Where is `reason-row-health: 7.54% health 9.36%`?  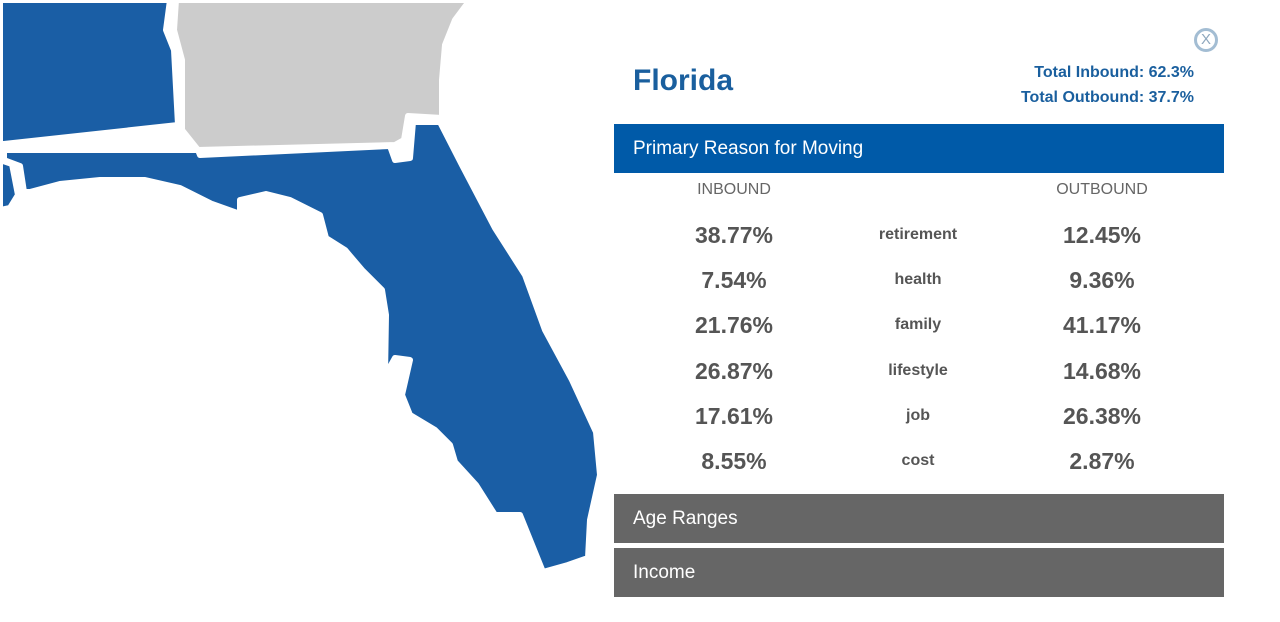 reason-row-health: 7.54% health 9.36% is located at coordinates (919, 281).